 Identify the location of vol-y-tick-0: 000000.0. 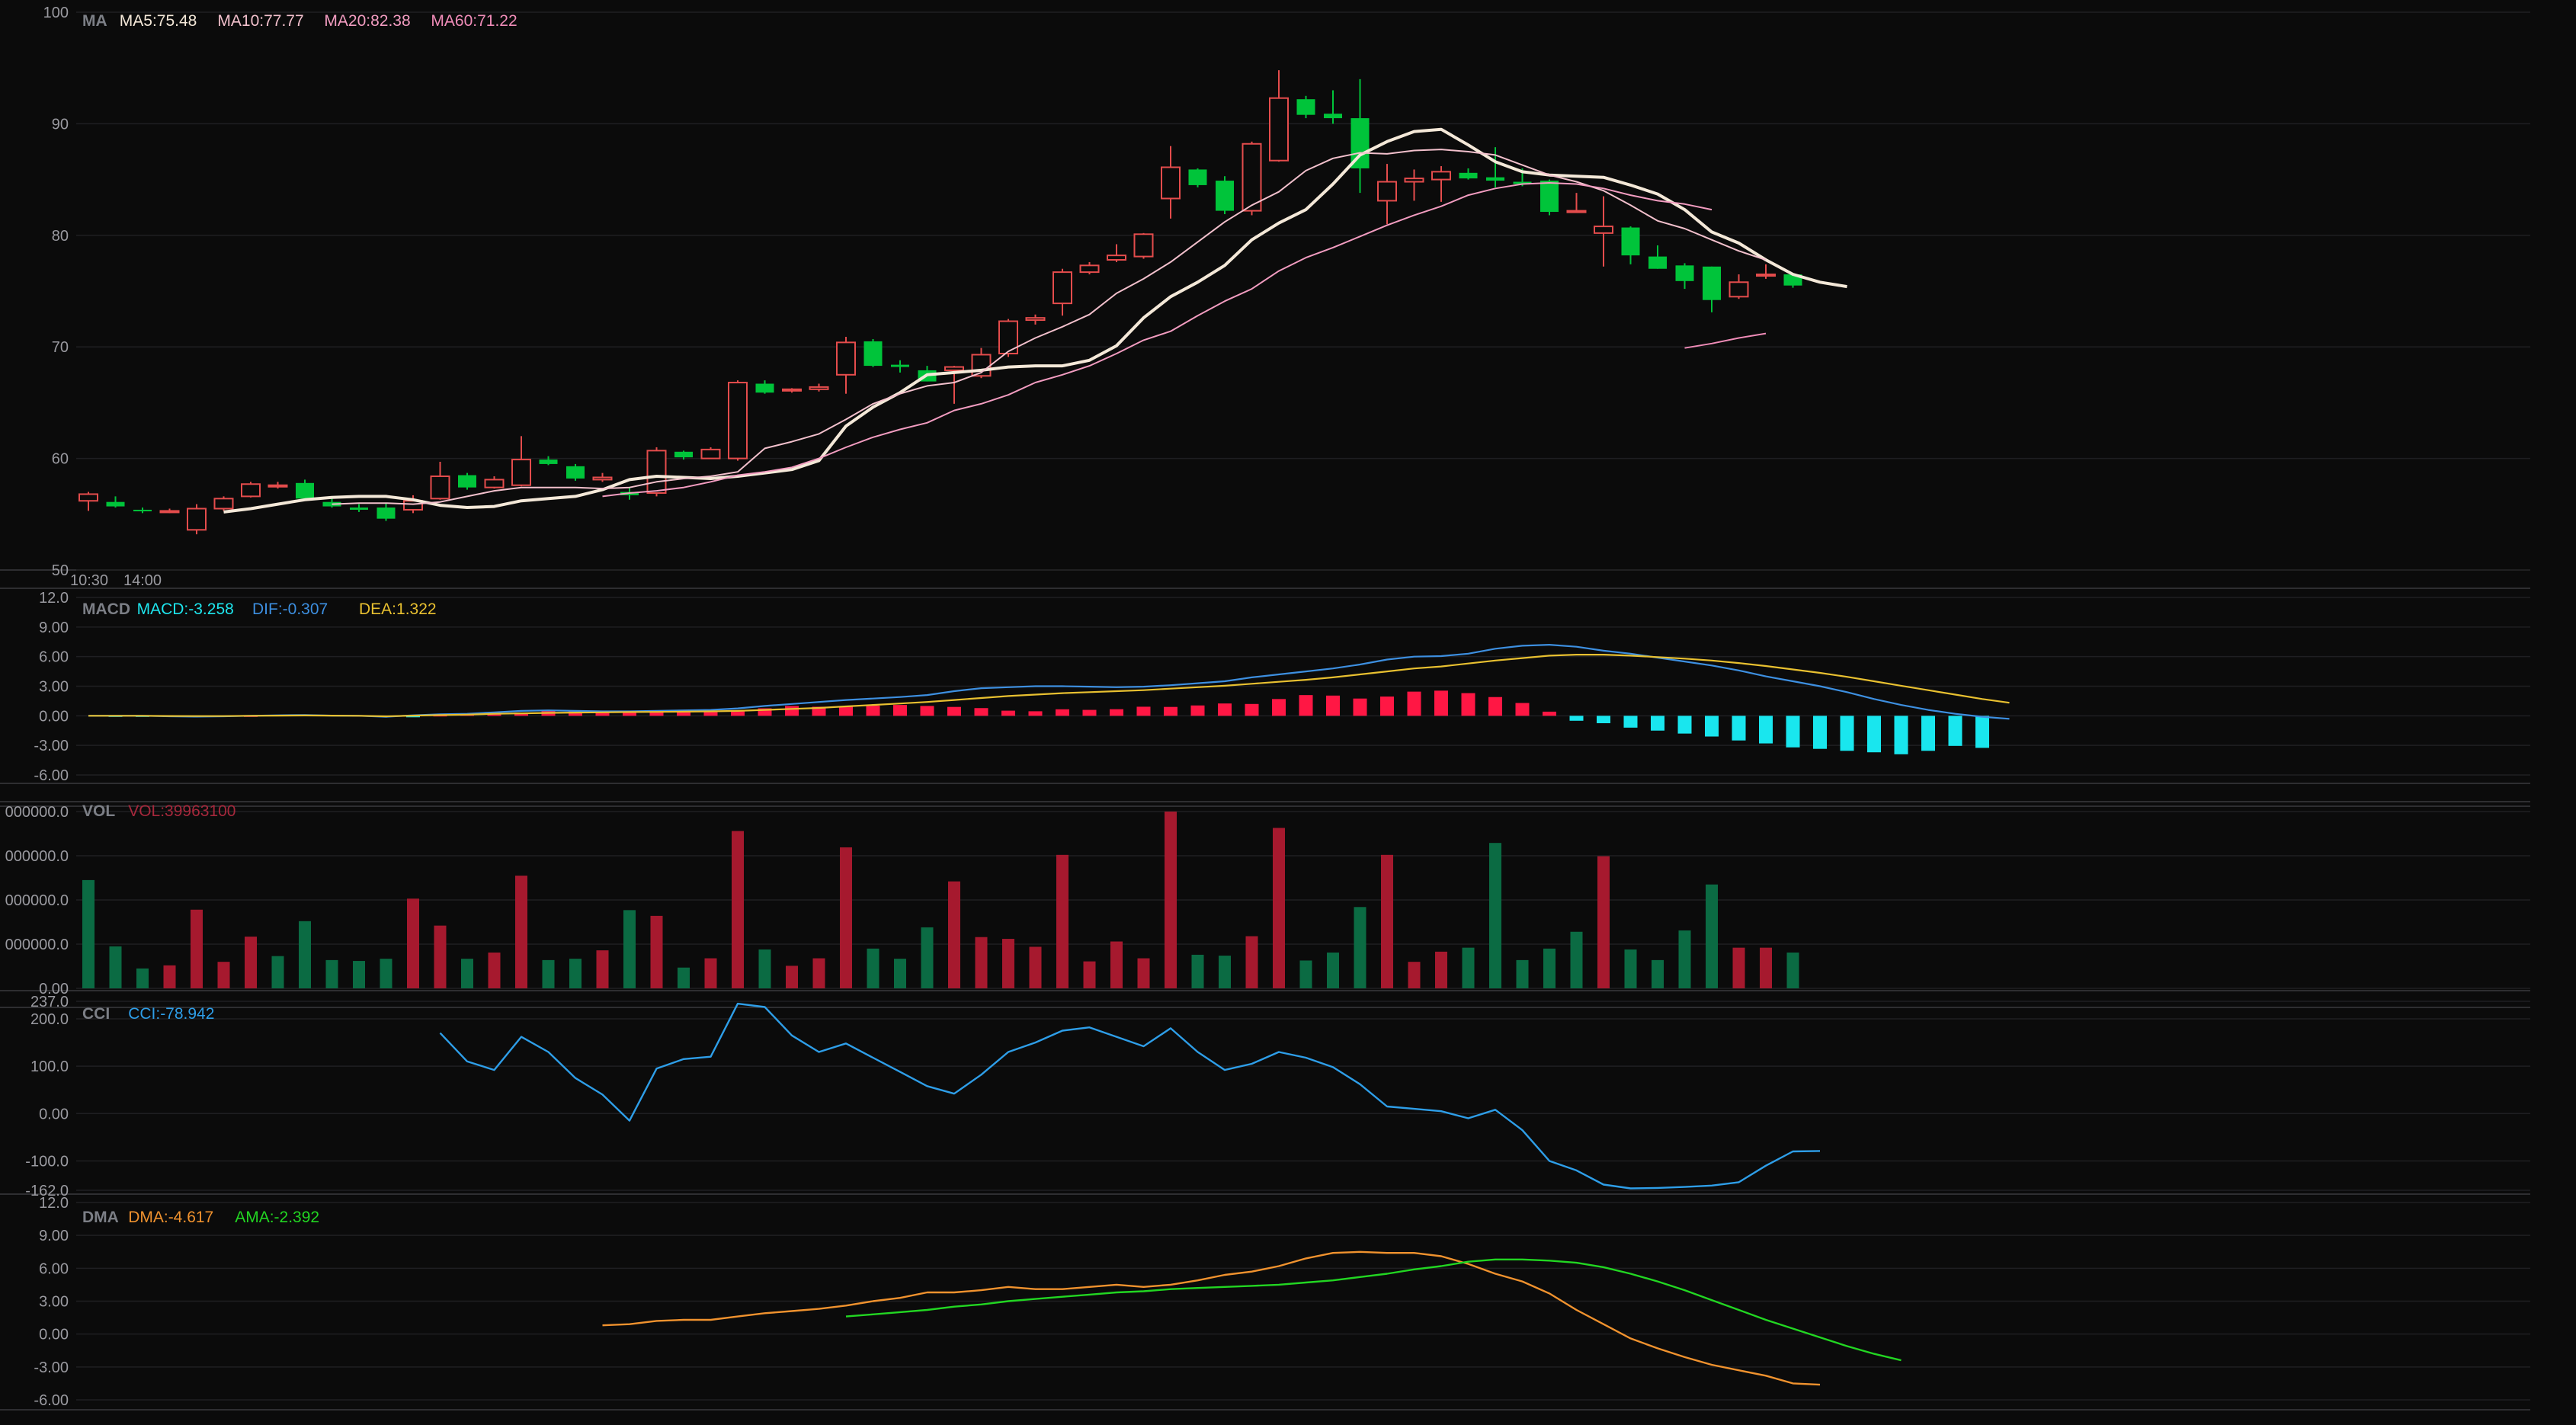
(37, 813).